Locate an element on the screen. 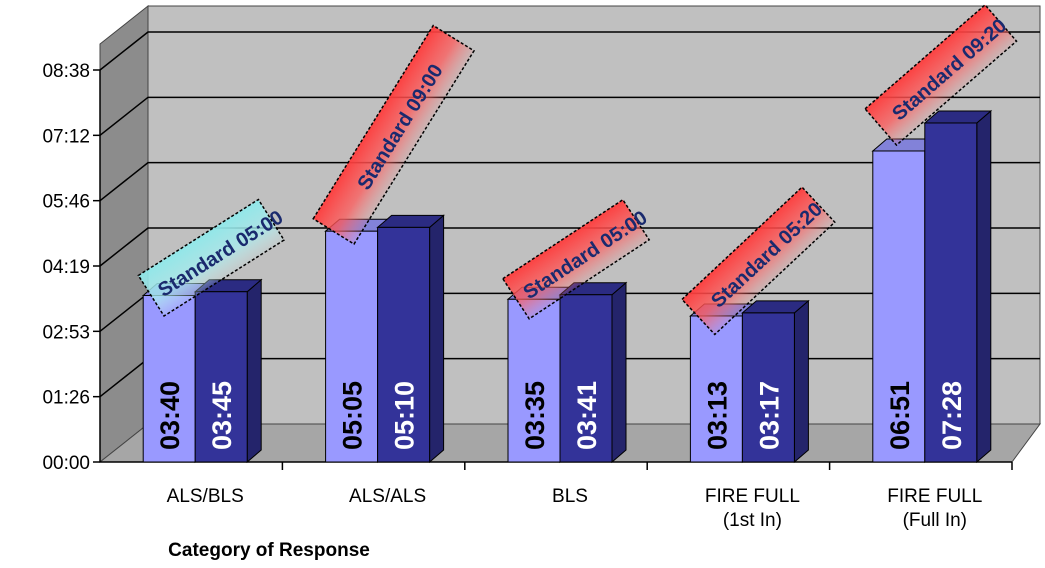 The width and height of the screenshot is (1045, 568). bar-value-label: 03:17 is located at coordinates (769, 415).